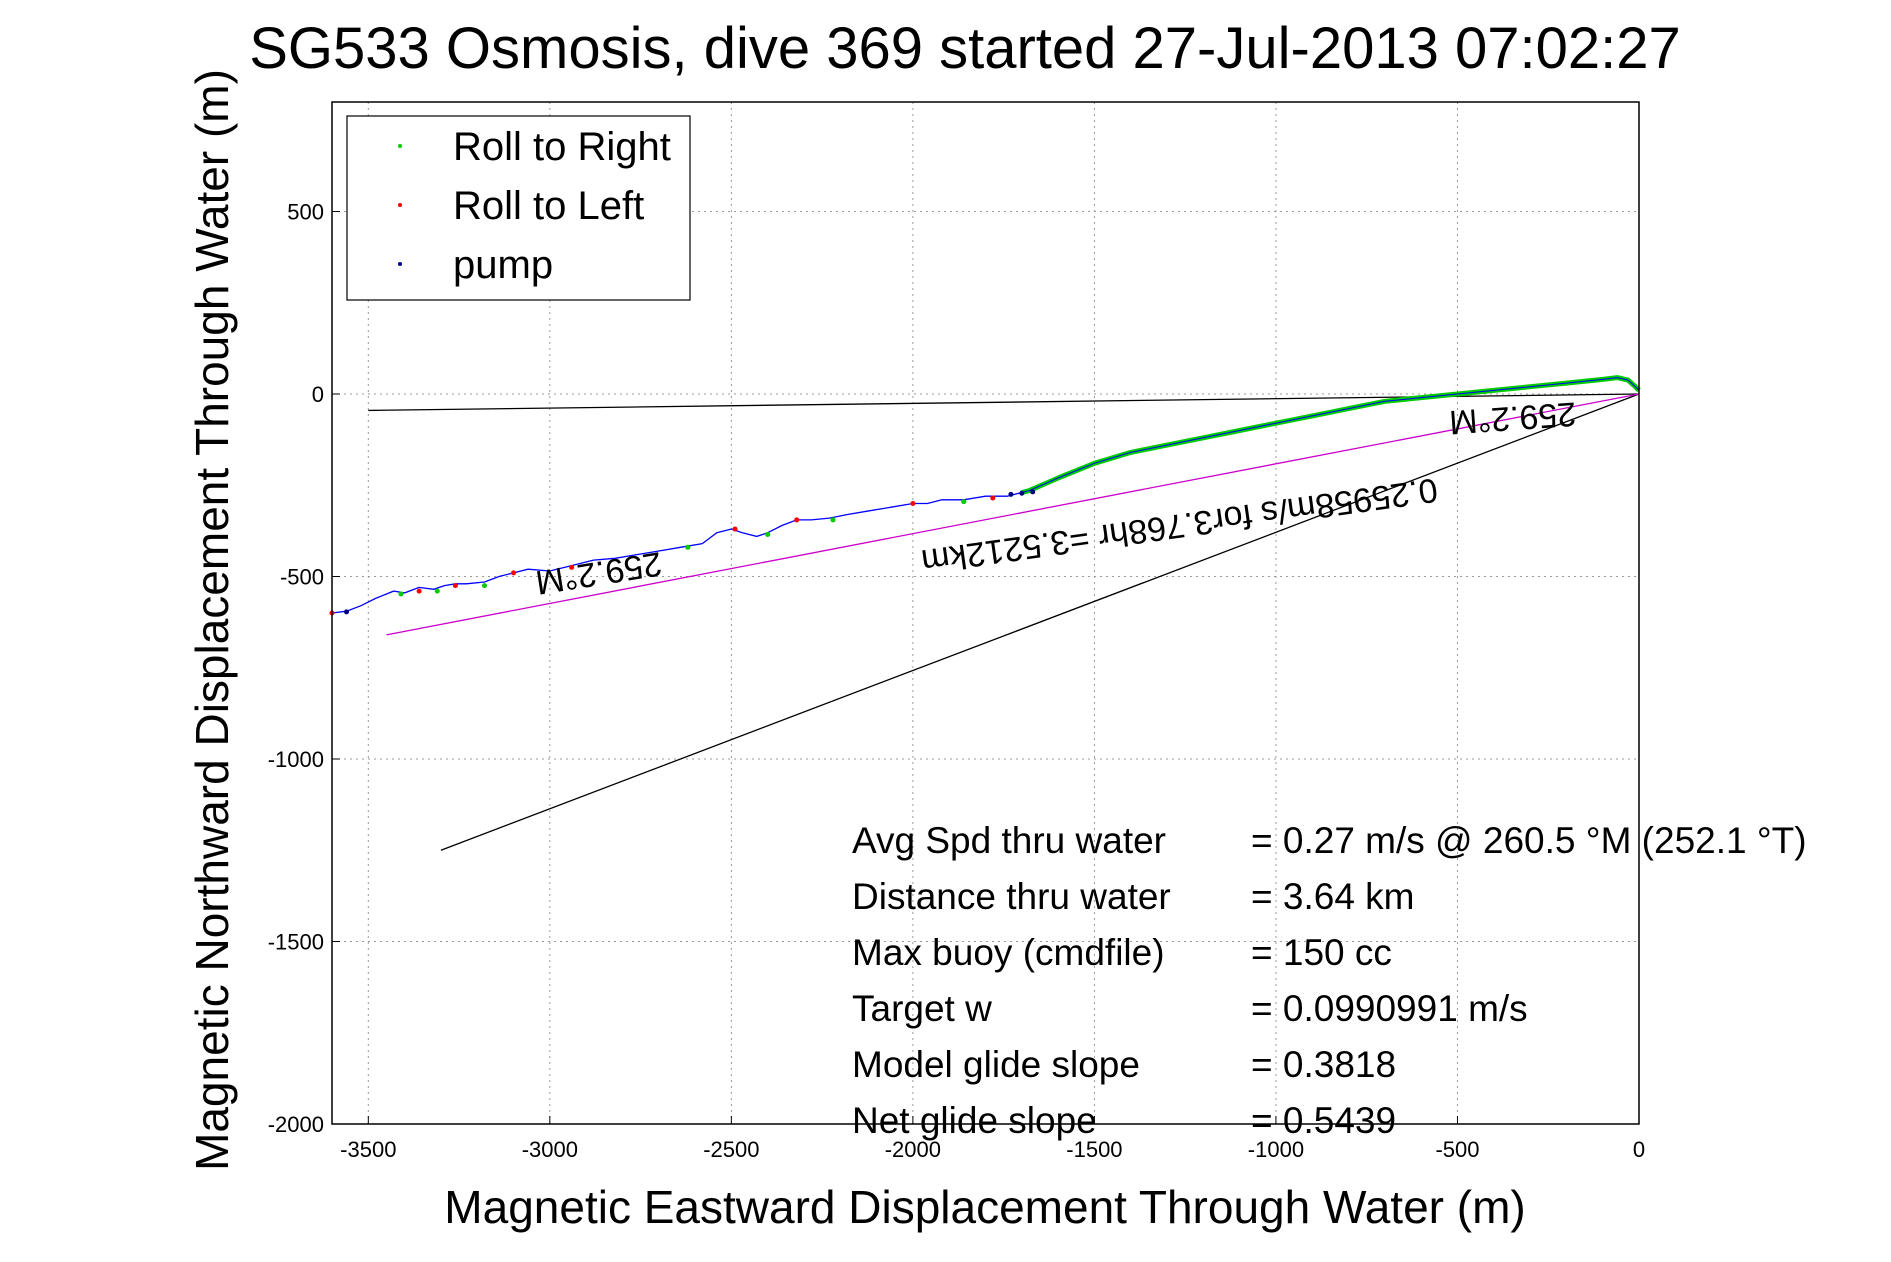 The image size is (1891, 1262). I want to click on legend: Roll to Right Roll to Left pump, so click(518, 208).